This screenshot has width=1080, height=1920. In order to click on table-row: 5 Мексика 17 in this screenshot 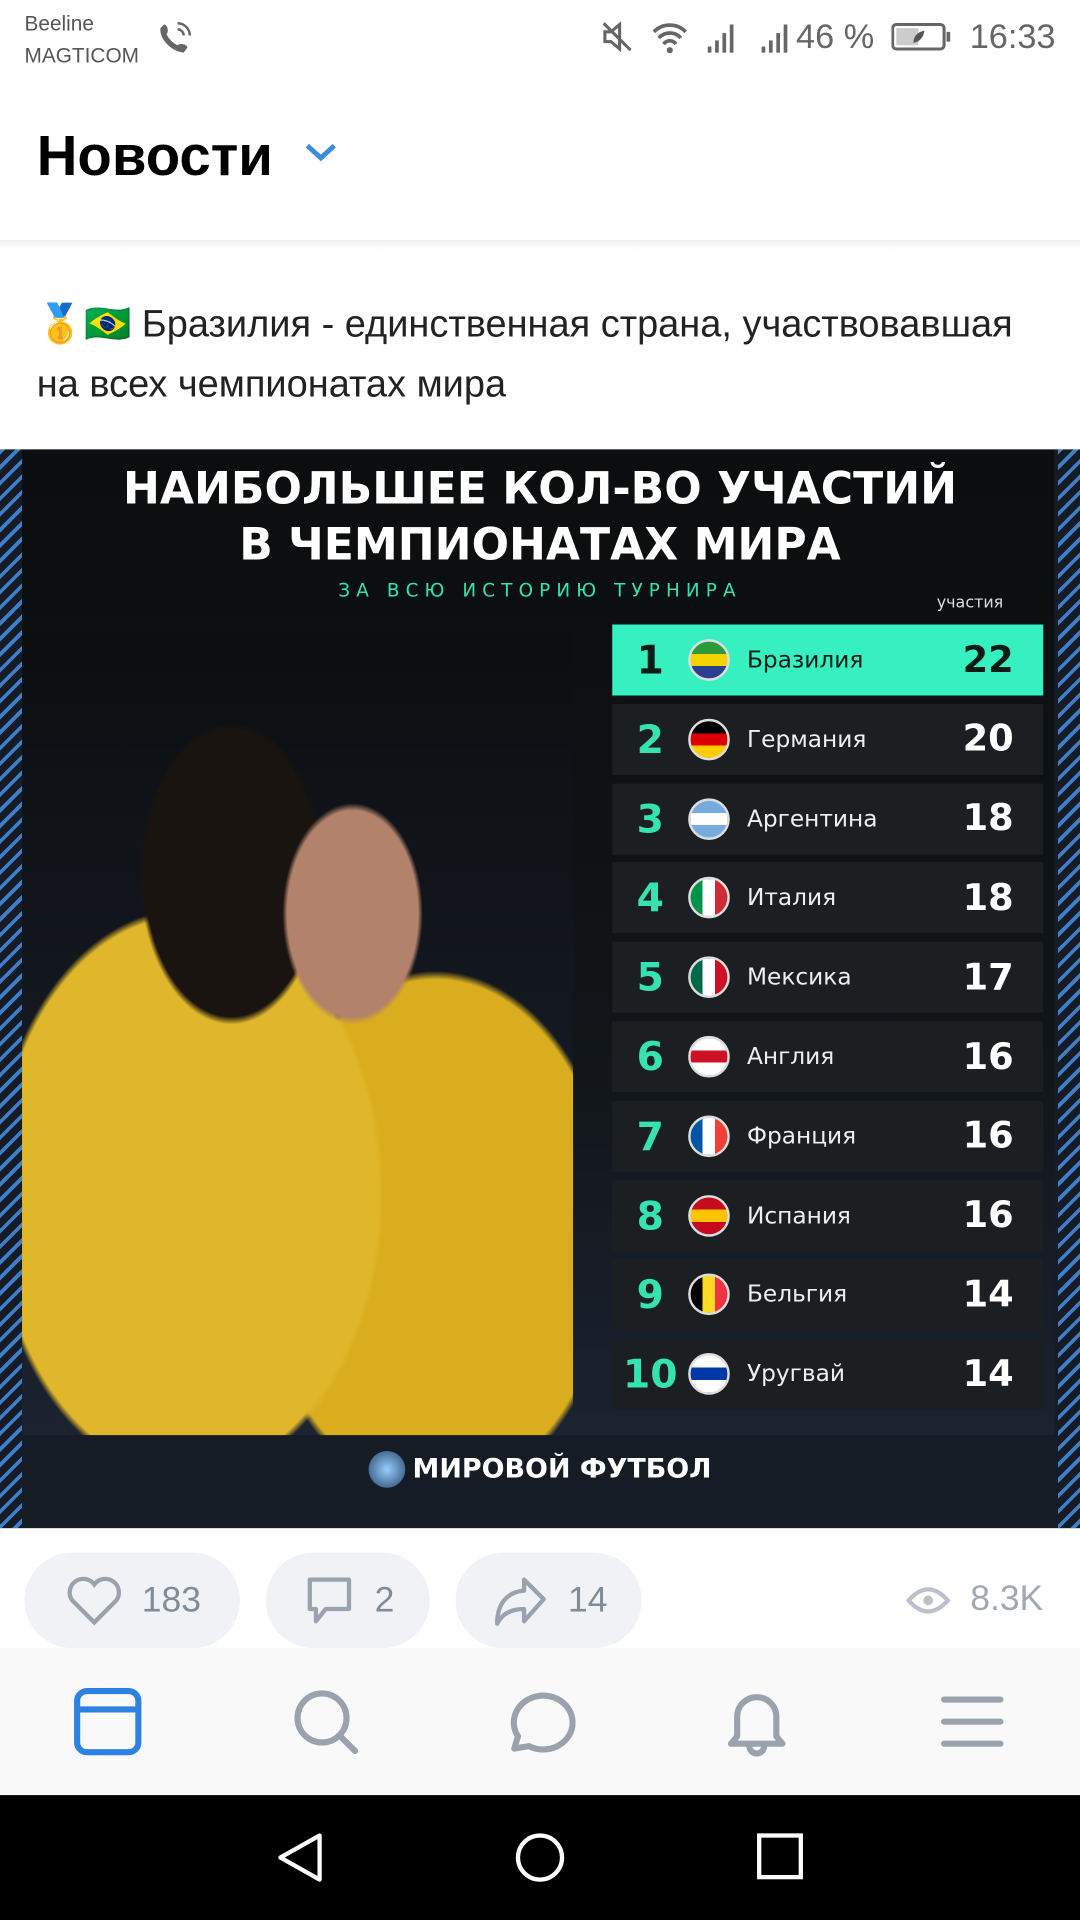, I will do `click(828, 977)`.